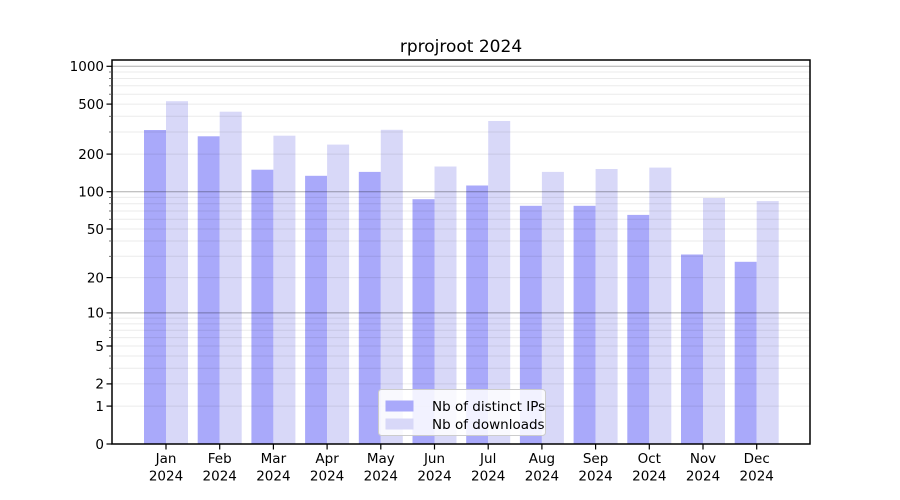  What do you see at coordinates (95, 314) in the screenshot?
I see `y-tick-label-10: 10` at bounding box center [95, 314].